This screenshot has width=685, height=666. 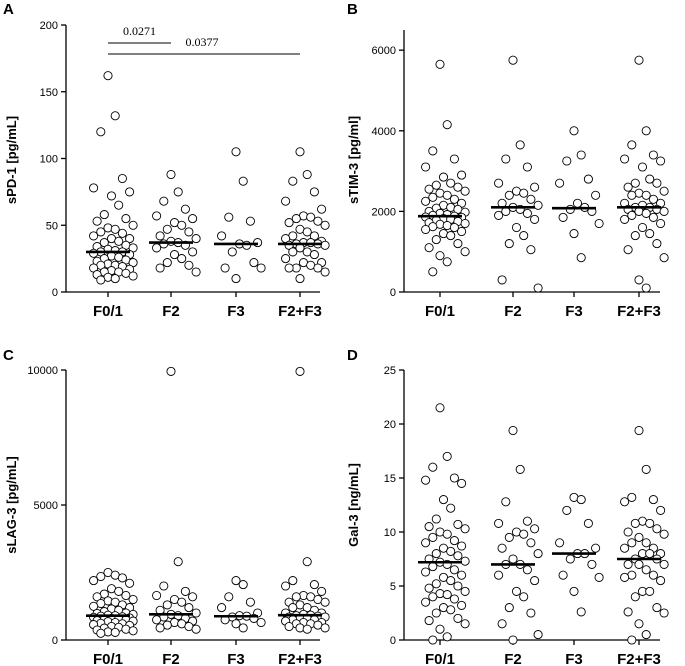 I want to click on x-tick-label: F2, so click(x=171, y=658).